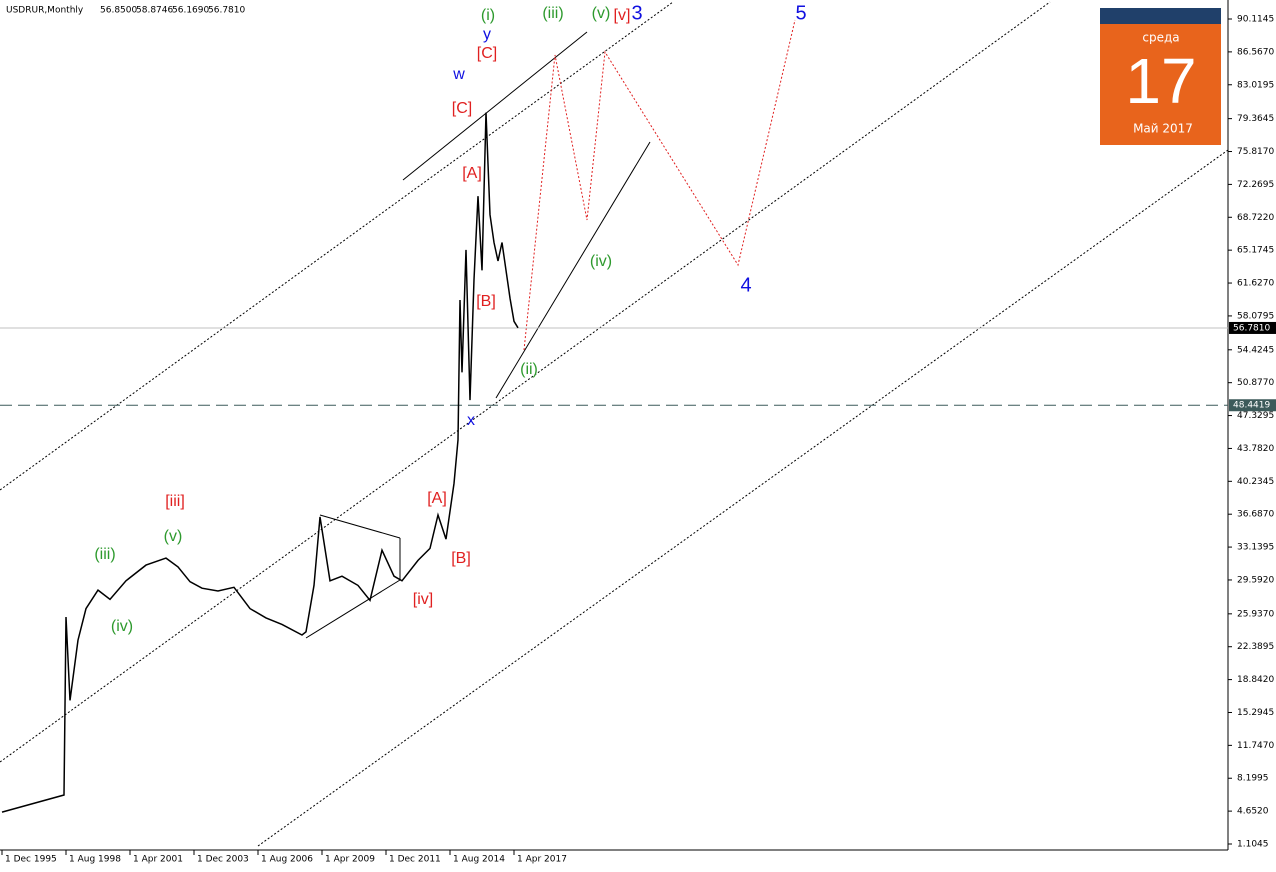 Image resolution: width=1276 pixels, height=872 pixels. What do you see at coordinates (158, 860) in the screenshot?
I see `x-tick-label: 1 Apr 2001` at bounding box center [158, 860].